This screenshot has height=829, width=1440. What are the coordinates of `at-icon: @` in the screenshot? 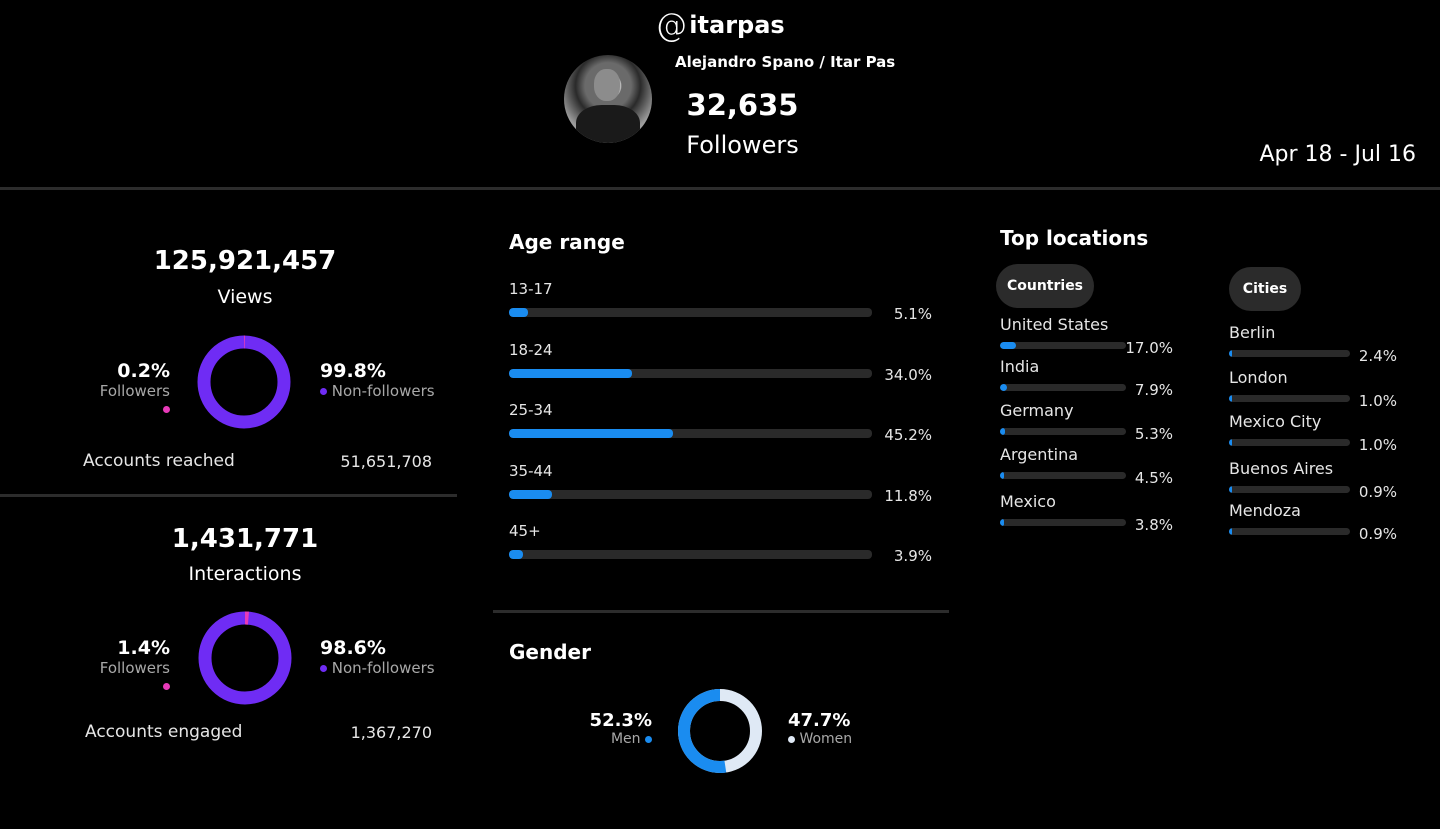 It's located at (671, 25).